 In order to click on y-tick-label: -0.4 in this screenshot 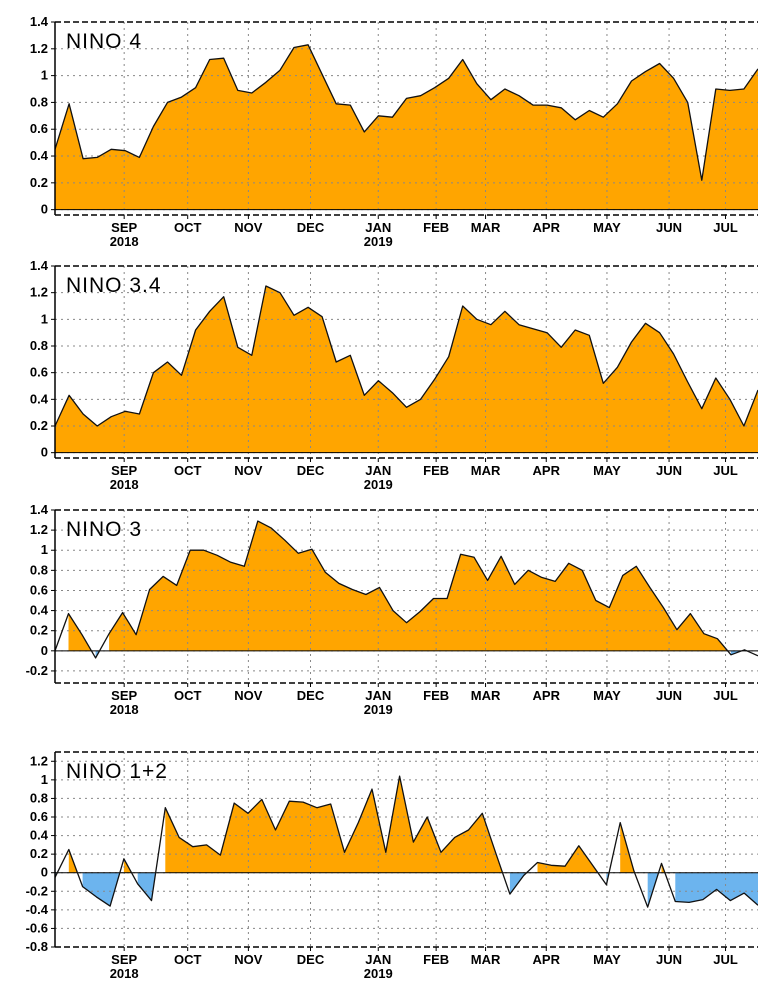, I will do `click(37, 909)`.